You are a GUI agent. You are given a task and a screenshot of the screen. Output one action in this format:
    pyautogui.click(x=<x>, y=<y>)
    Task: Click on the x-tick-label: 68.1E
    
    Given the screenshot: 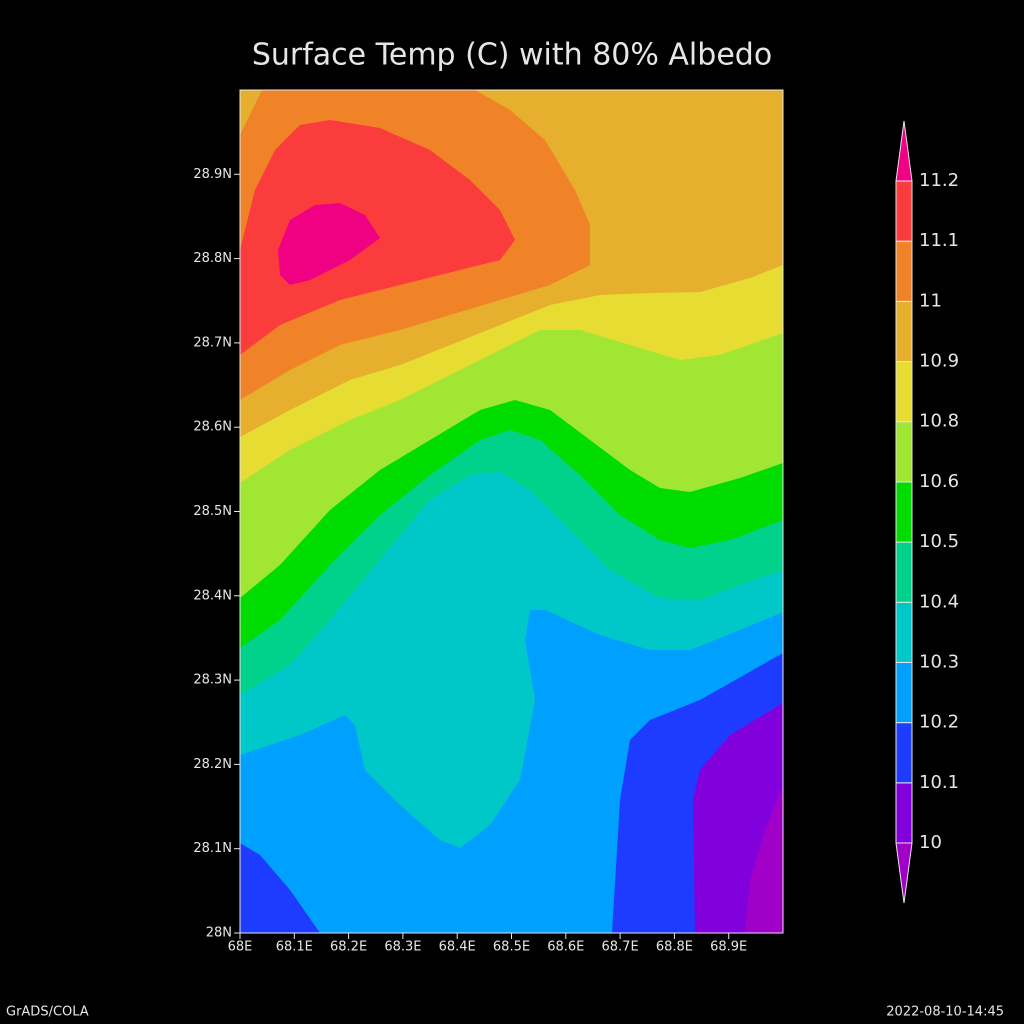 What is the action you would take?
    pyautogui.click(x=294, y=947)
    